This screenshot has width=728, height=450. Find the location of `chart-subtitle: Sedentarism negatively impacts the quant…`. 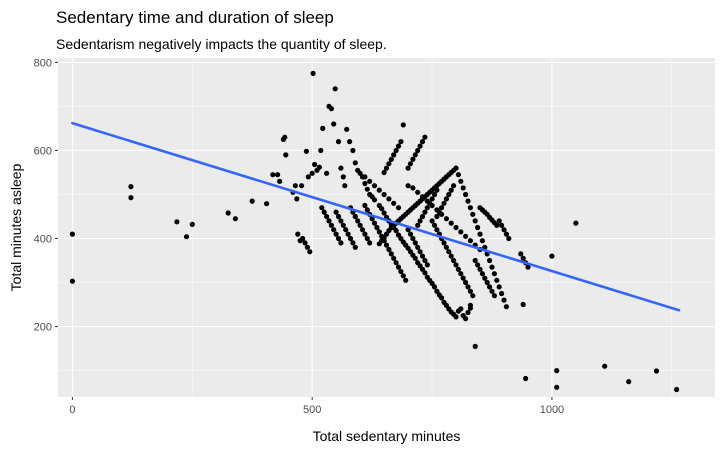

chart-subtitle: Sedentarism negatively impacts the quant… is located at coordinates (221, 44).